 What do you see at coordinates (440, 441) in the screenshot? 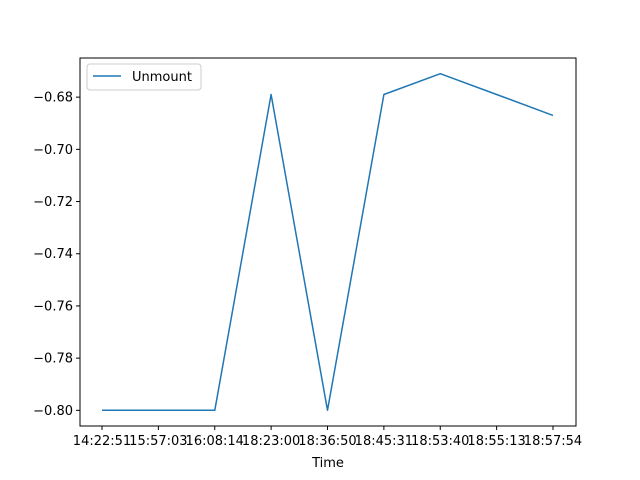
I see `x-tick-label: 18:53:40` at bounding box center [440, 441].